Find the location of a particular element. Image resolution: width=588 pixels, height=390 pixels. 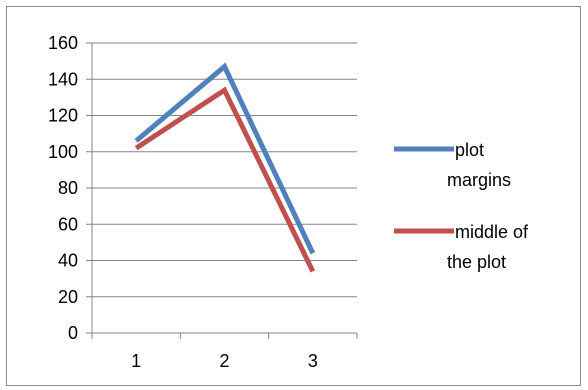

y-tick-label: 60 is located at coordinates (68, 224).